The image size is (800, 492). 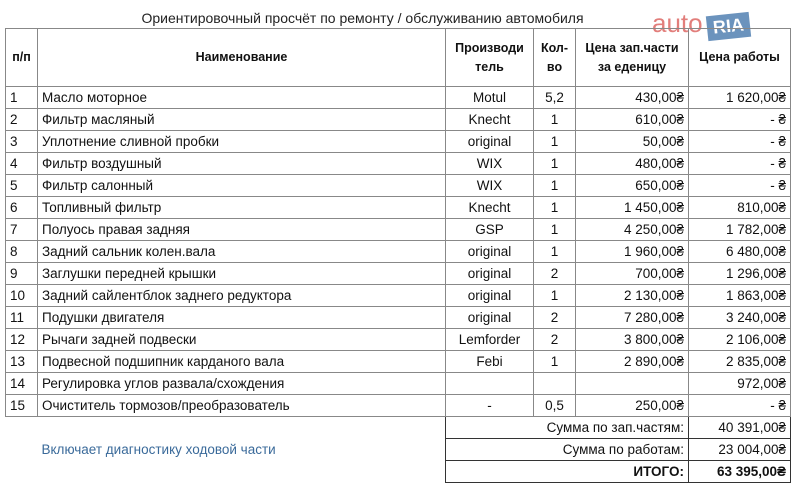 What do you see at coordinates (21, 317) in the screenshot?
I see `cell: 11` at bounding box center [21, 317].